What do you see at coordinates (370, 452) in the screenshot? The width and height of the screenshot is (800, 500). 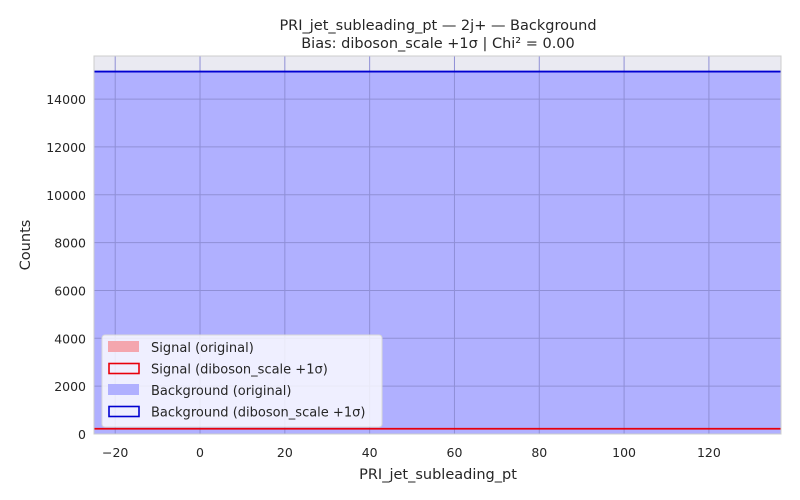 I see `x-tick-label: 40` at bounding box center [370, 452].